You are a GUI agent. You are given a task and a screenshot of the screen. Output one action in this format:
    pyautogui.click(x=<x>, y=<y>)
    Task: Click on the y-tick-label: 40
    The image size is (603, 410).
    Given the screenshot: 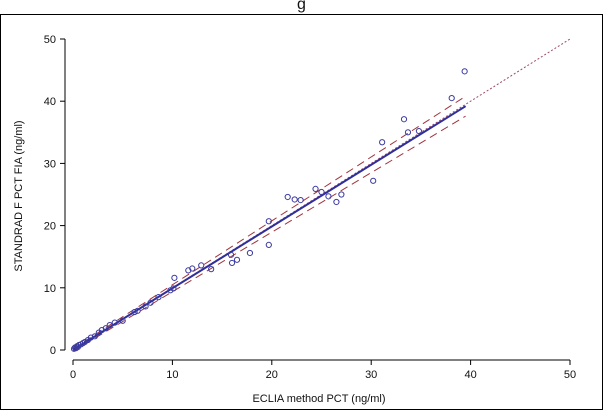 What is the action you would take?
    pyautogui.click(x=50, y=102)
    